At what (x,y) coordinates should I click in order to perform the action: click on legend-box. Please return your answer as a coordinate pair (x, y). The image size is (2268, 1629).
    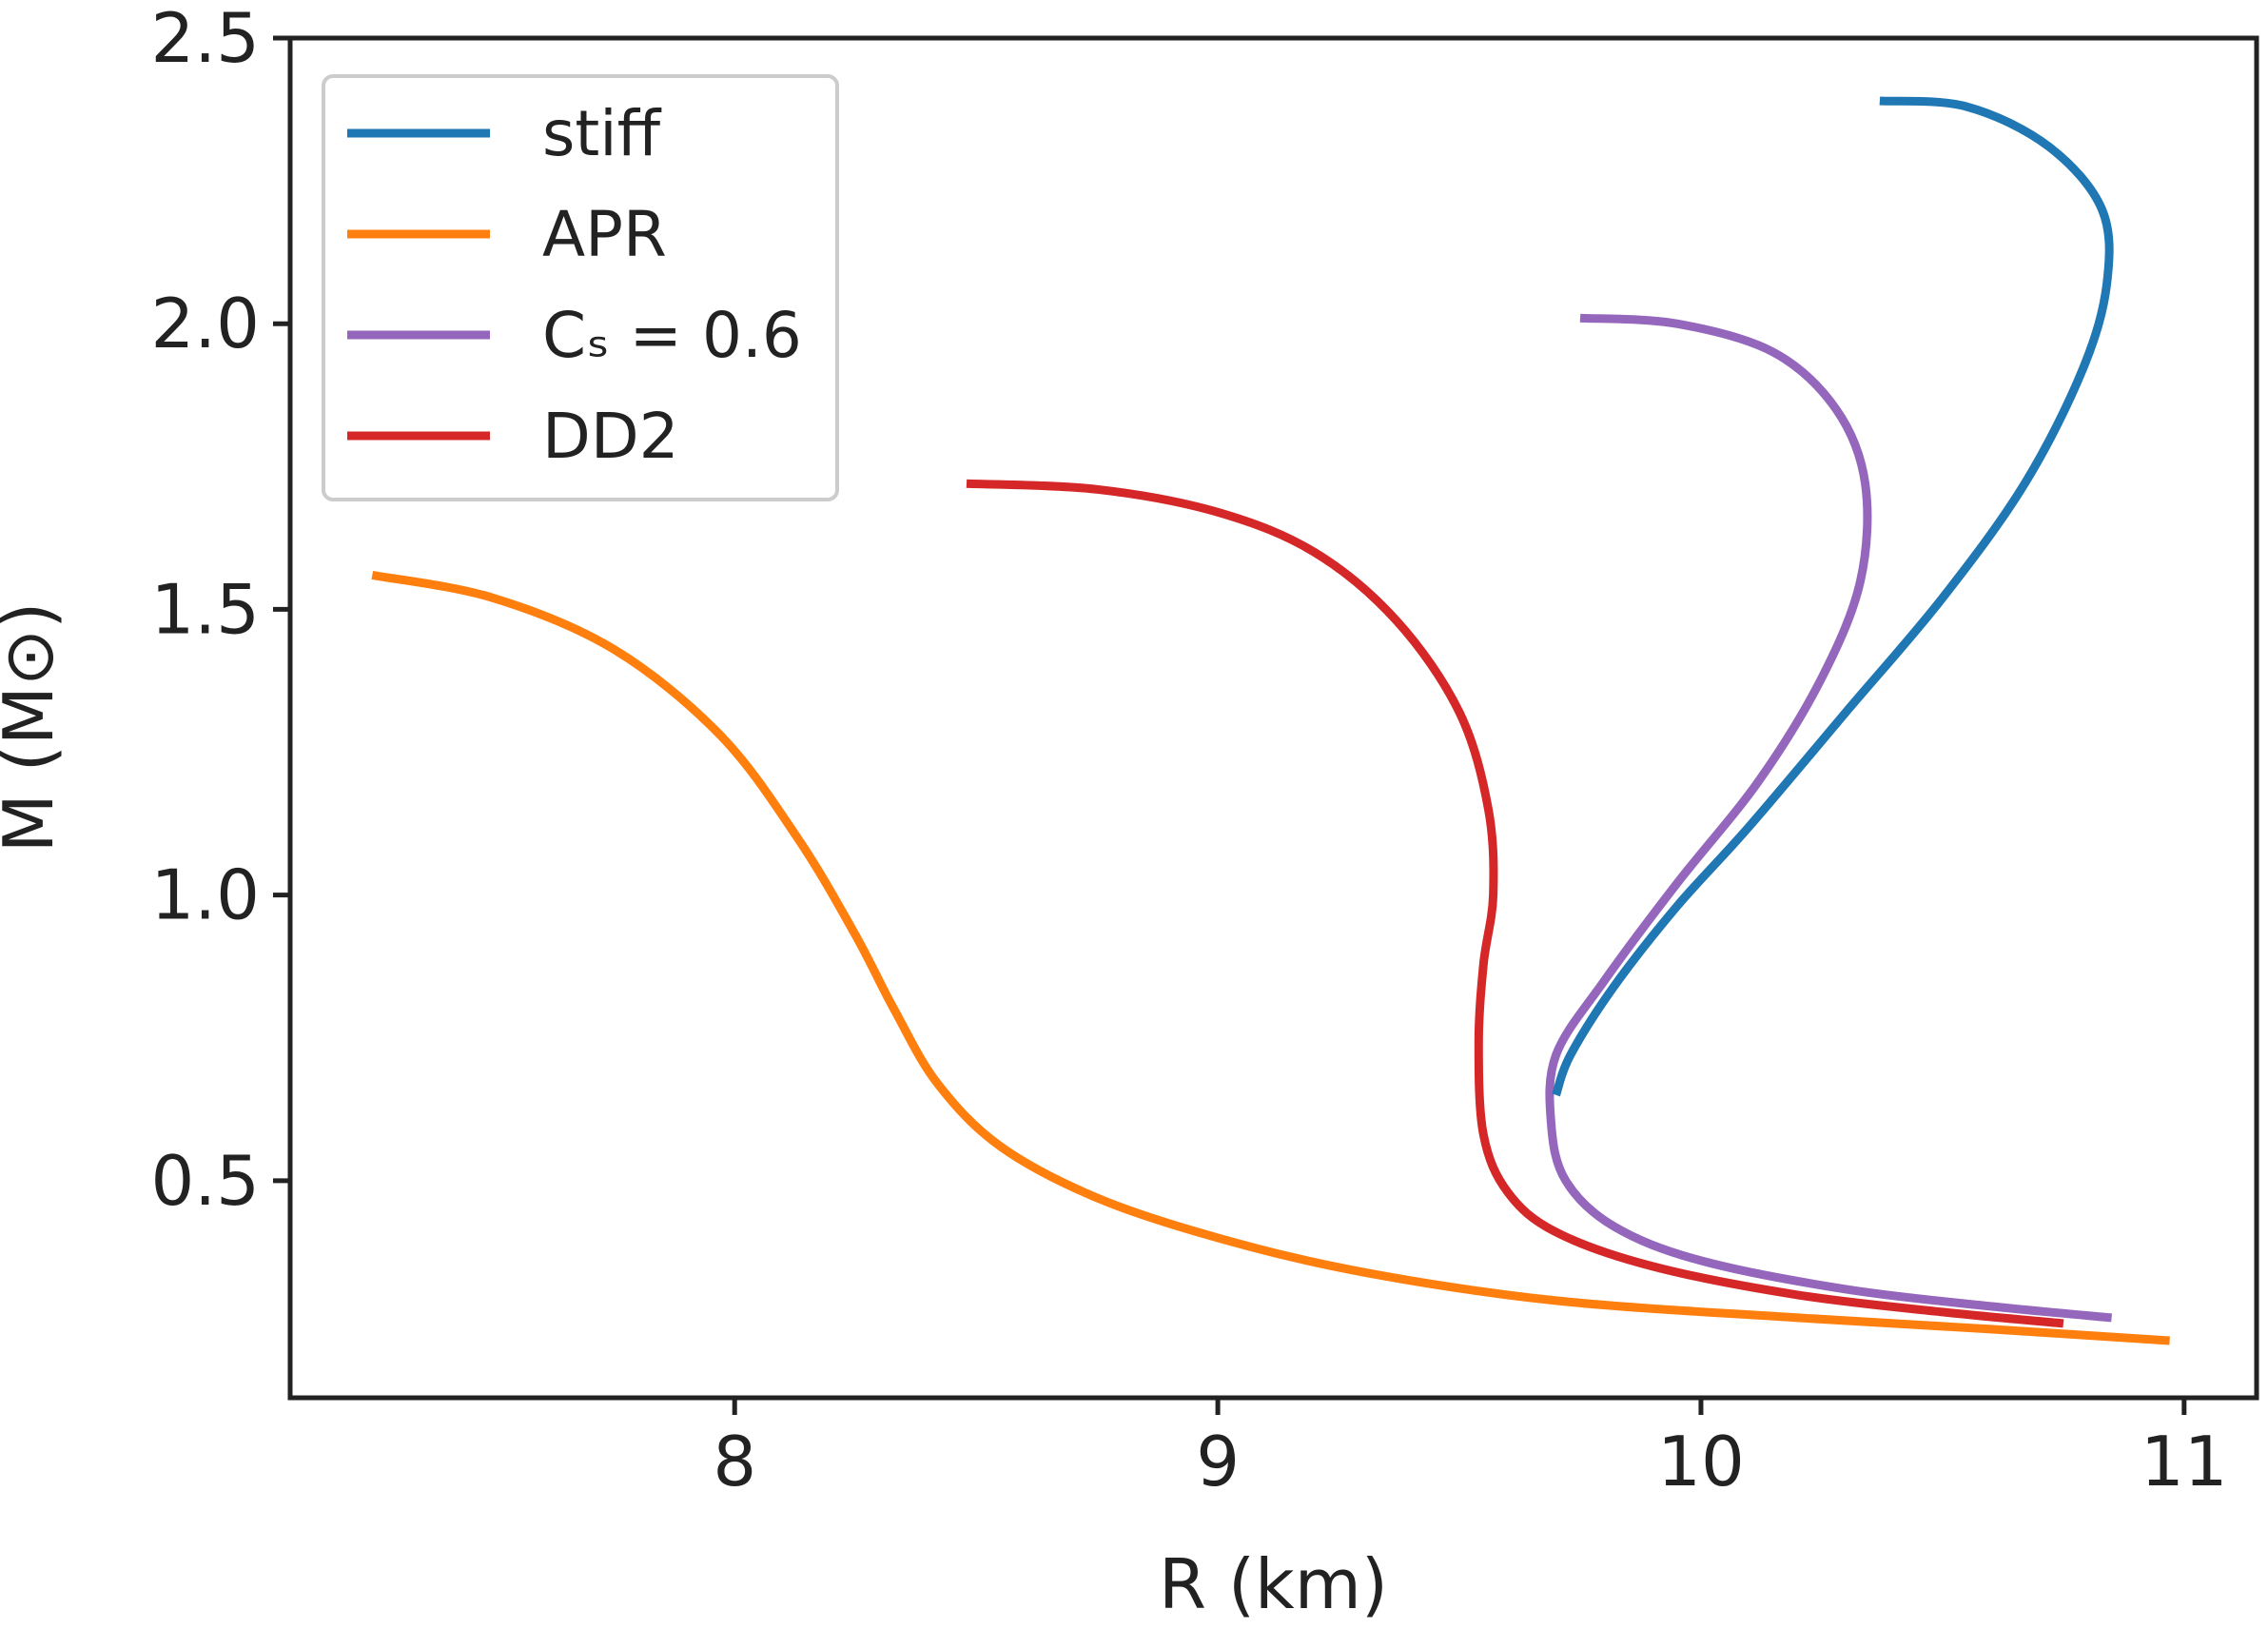
    Looking at the image, I should click on (580, 287).